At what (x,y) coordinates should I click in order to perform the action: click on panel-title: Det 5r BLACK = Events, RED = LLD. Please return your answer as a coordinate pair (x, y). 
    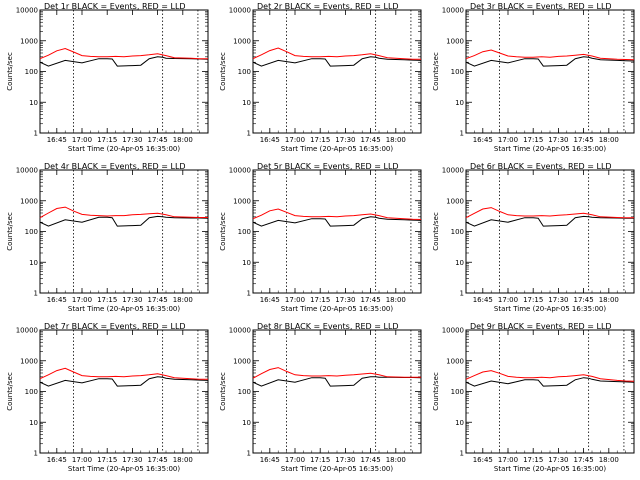
    Looking at the image, I should click on (328, 166).